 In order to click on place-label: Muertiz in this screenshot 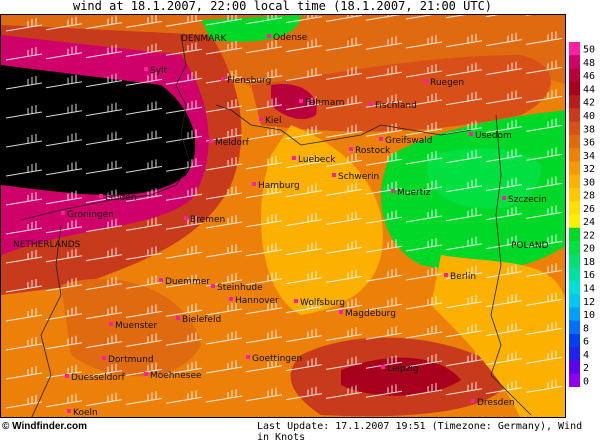, I will do `click(414, 193)`.